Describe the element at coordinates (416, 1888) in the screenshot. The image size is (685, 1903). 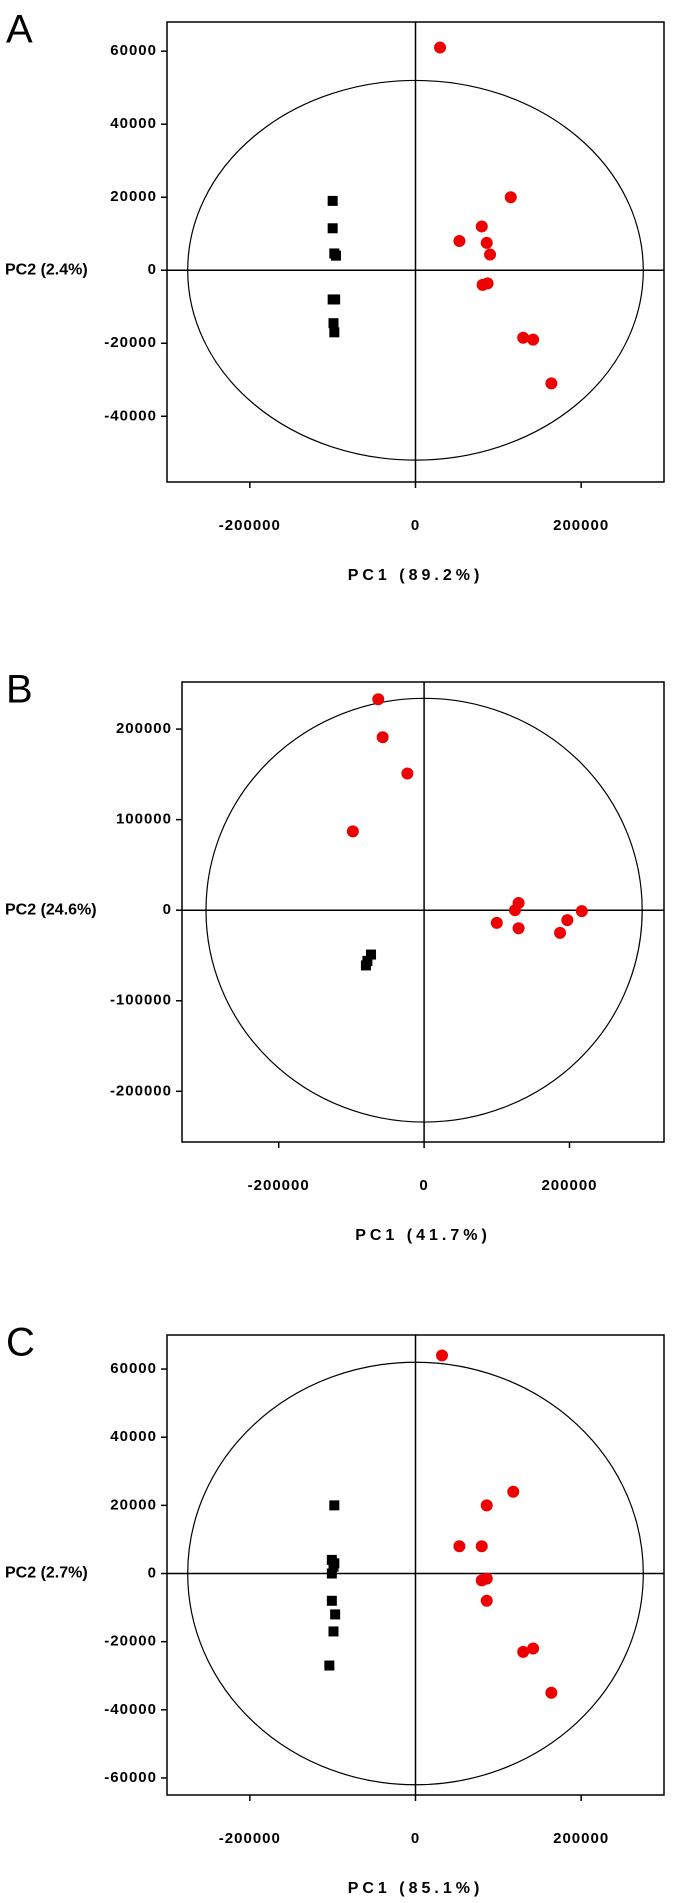
I see `x-axis-title: PC1 (85.1%)` at that location.